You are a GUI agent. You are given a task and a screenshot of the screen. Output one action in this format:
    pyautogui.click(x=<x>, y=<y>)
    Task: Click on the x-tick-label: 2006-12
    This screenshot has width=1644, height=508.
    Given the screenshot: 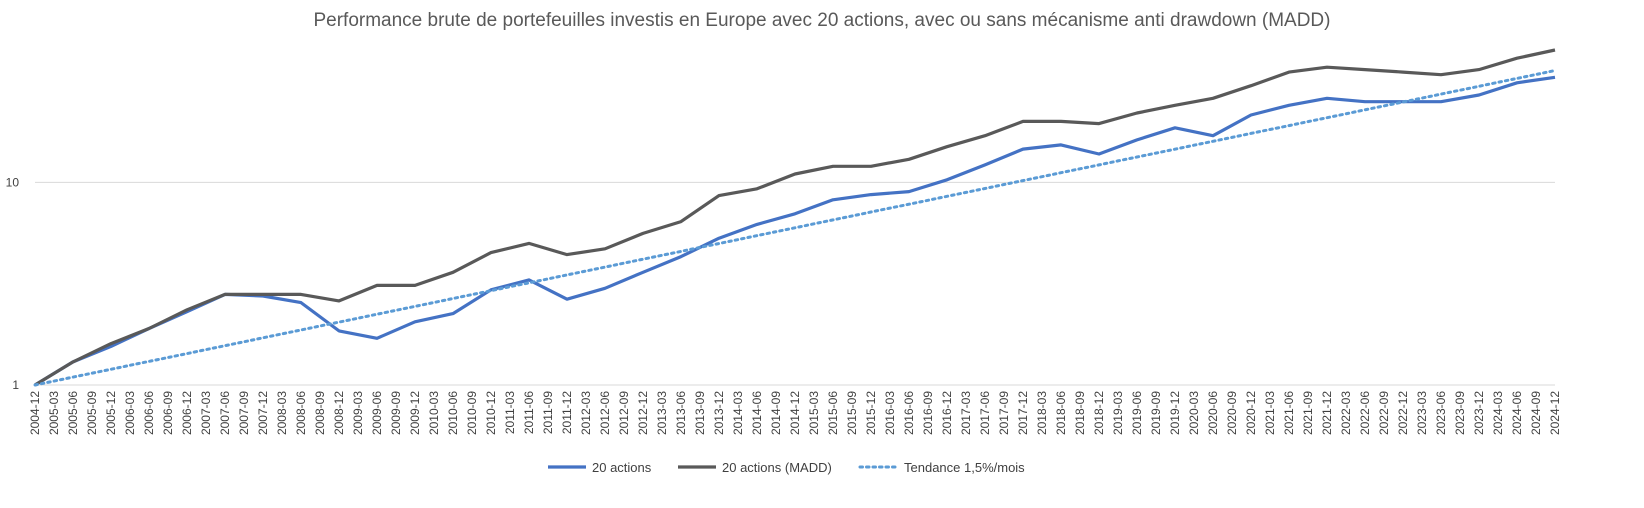 What is the action you would take?
    pyautogui.click(x=187, y=413)
    